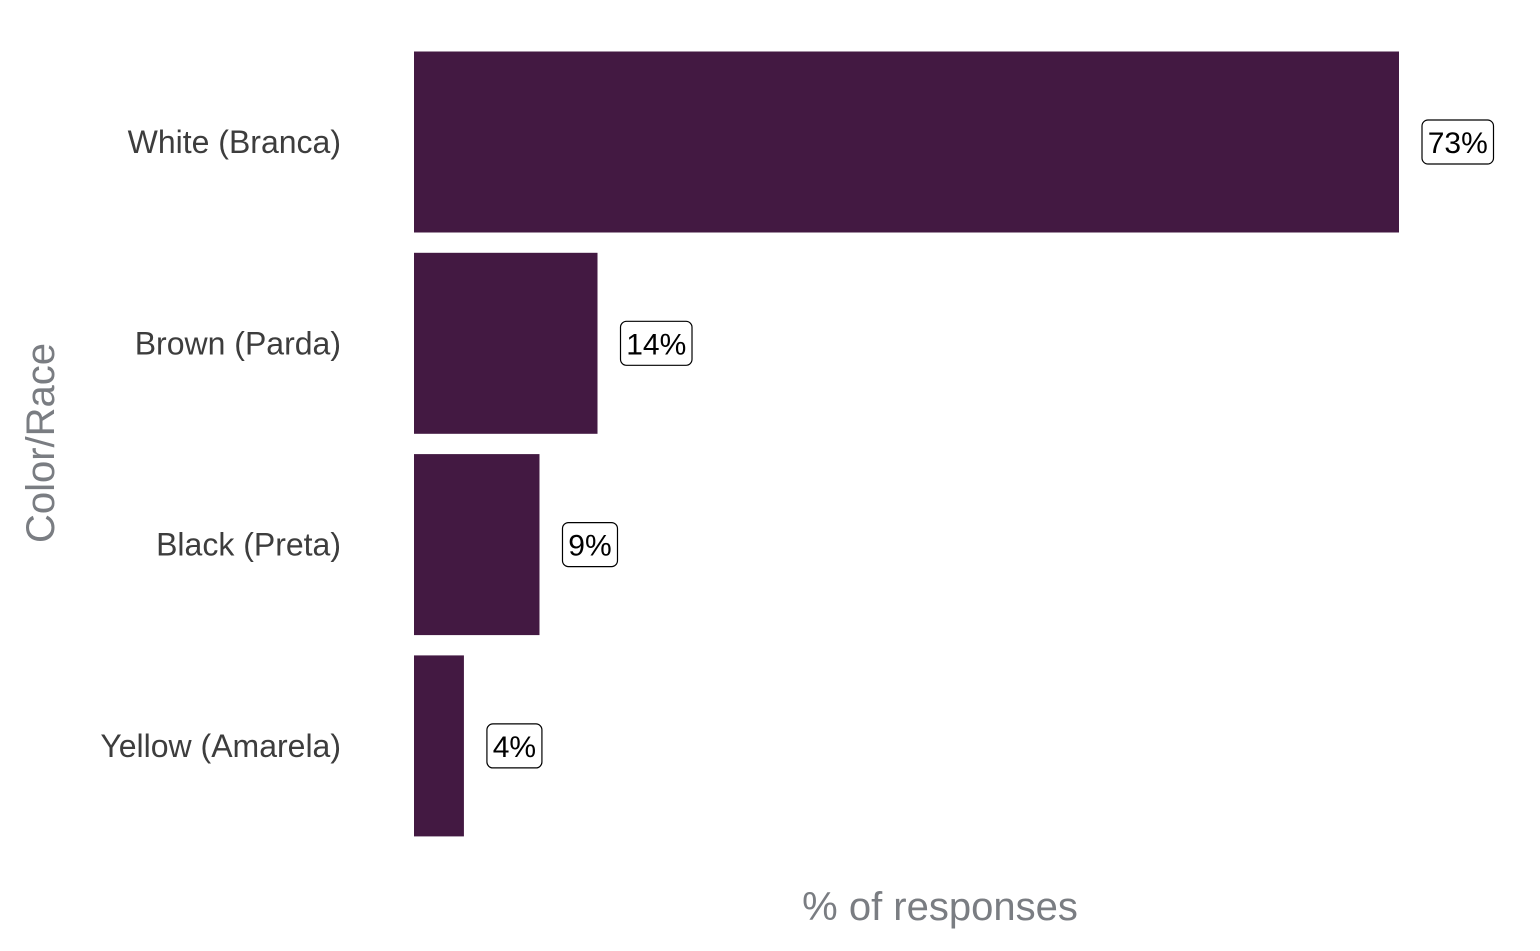 The height and width of the screenshot is (951, 1540). I want to click on data-label: 14%, so click(656, 344).